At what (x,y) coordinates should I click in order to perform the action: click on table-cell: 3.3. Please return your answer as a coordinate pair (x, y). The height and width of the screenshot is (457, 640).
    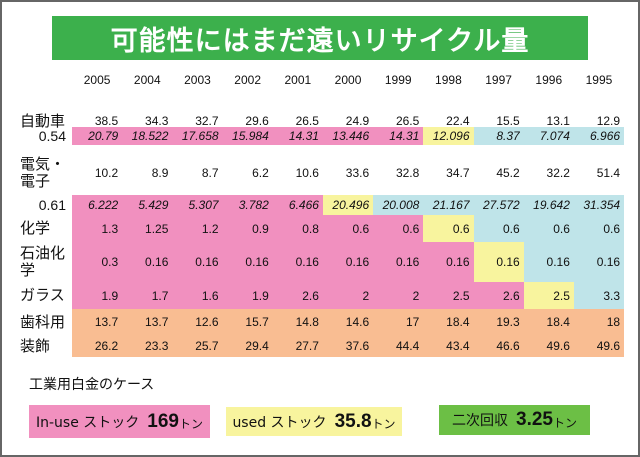
    Looking at the image, I should click on (599, 295).